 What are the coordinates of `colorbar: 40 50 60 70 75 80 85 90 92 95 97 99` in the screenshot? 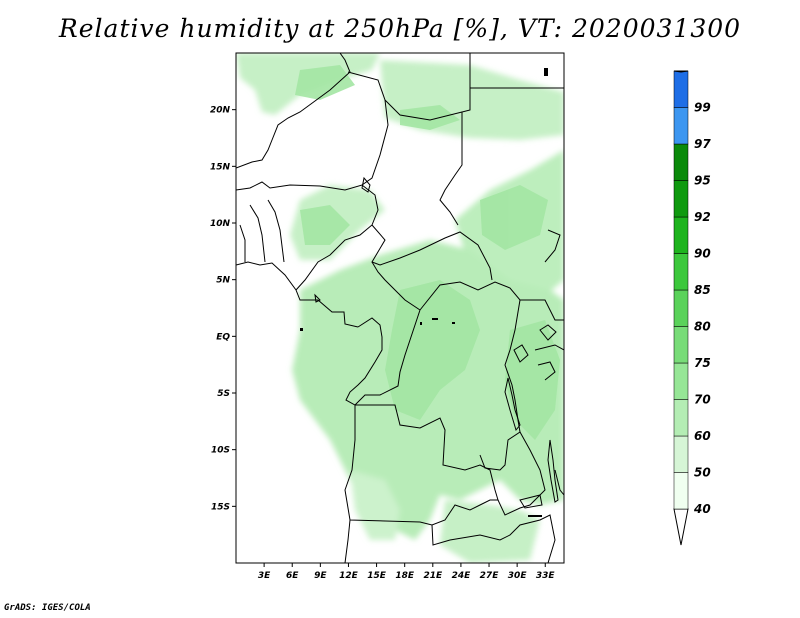 It's located at (692, 308).